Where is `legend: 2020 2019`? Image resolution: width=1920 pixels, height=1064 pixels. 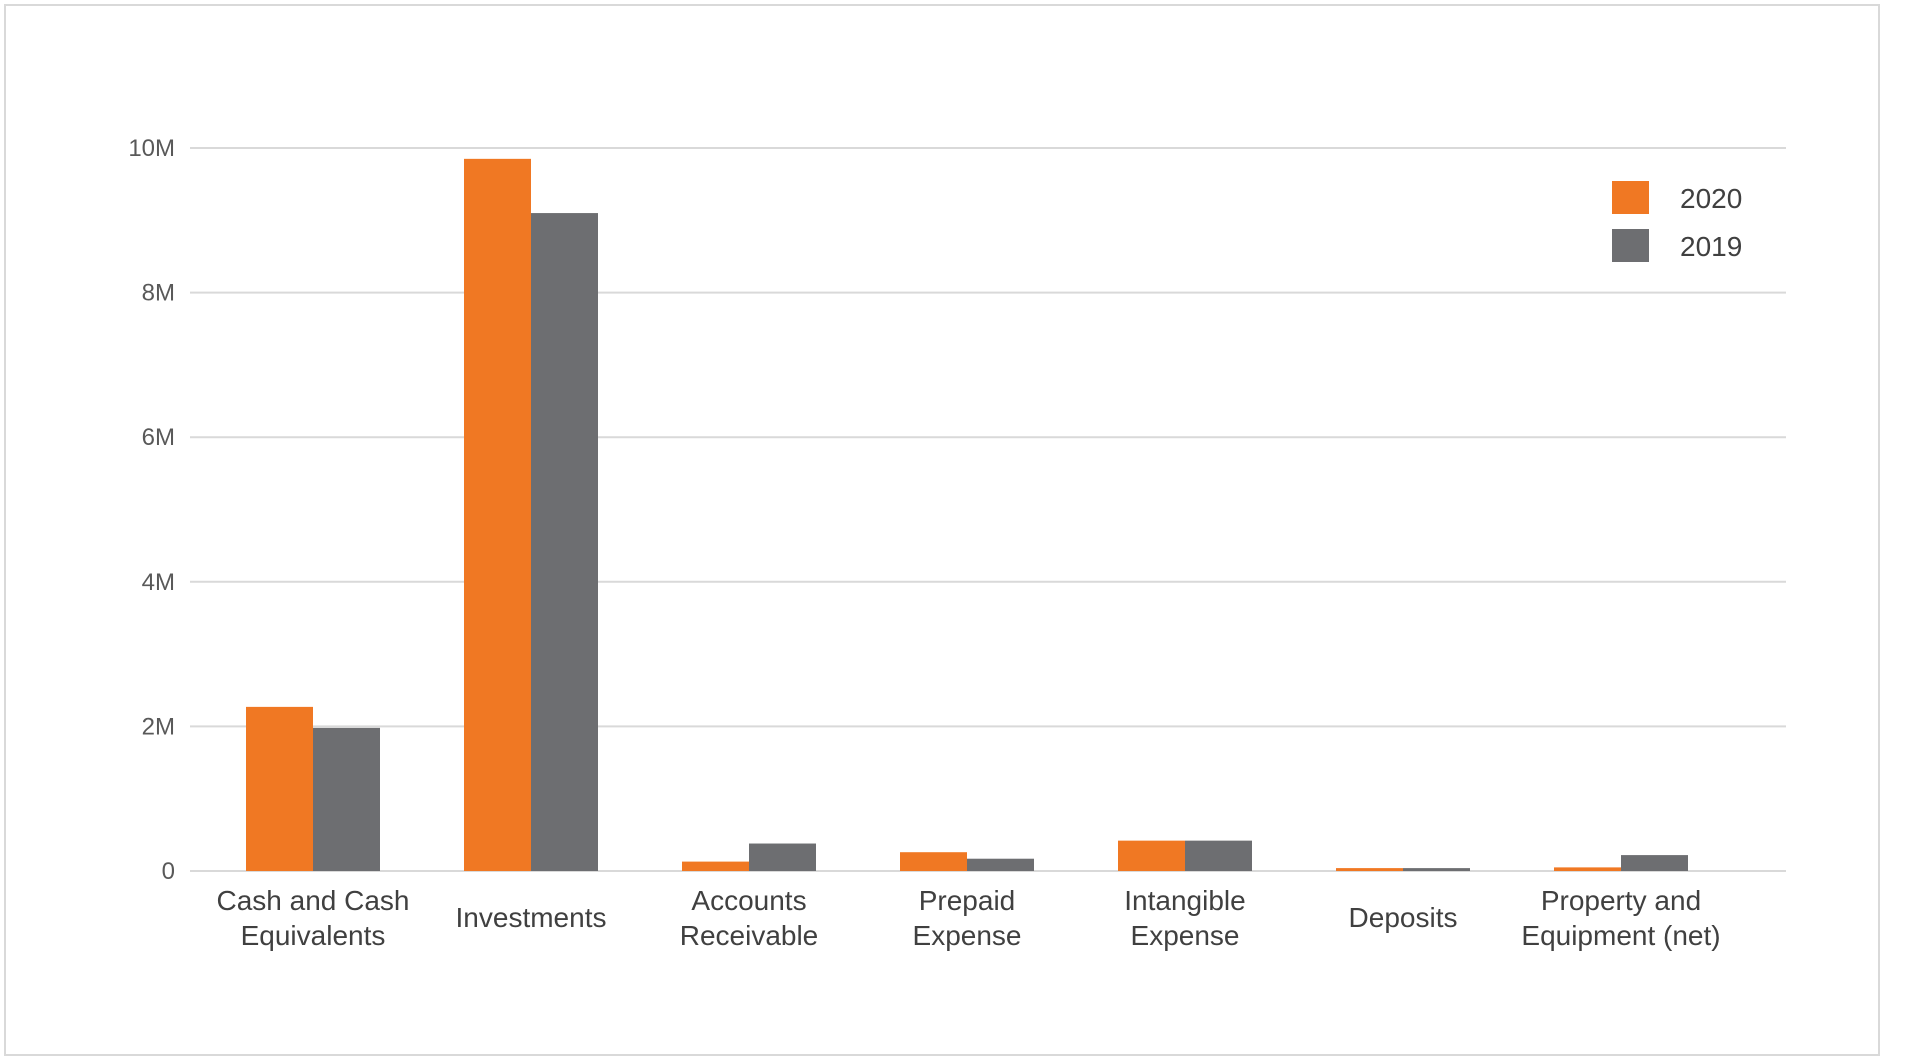 legend: 2020 2019 is located at coordinates (1677, 221).